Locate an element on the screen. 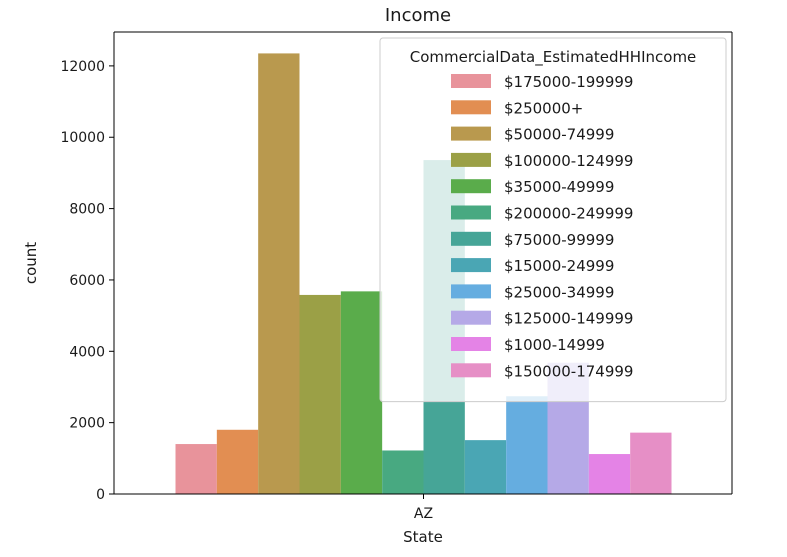 This screenshot has width=787, height=557. y-tick-label: 12000 is located at coordinates (82, 67).